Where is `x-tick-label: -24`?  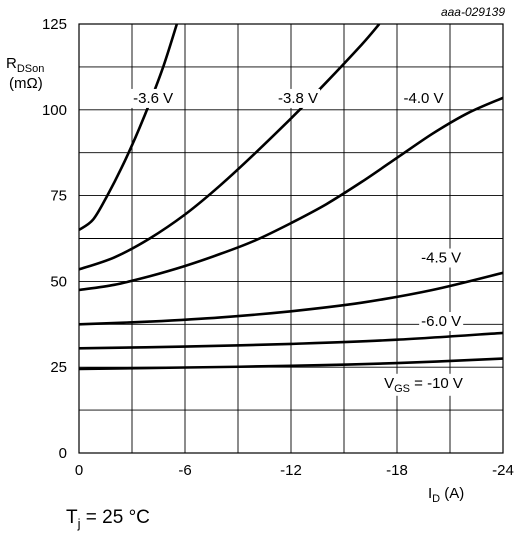 x-tick-label: -24 is located at coordinates (503, 470).